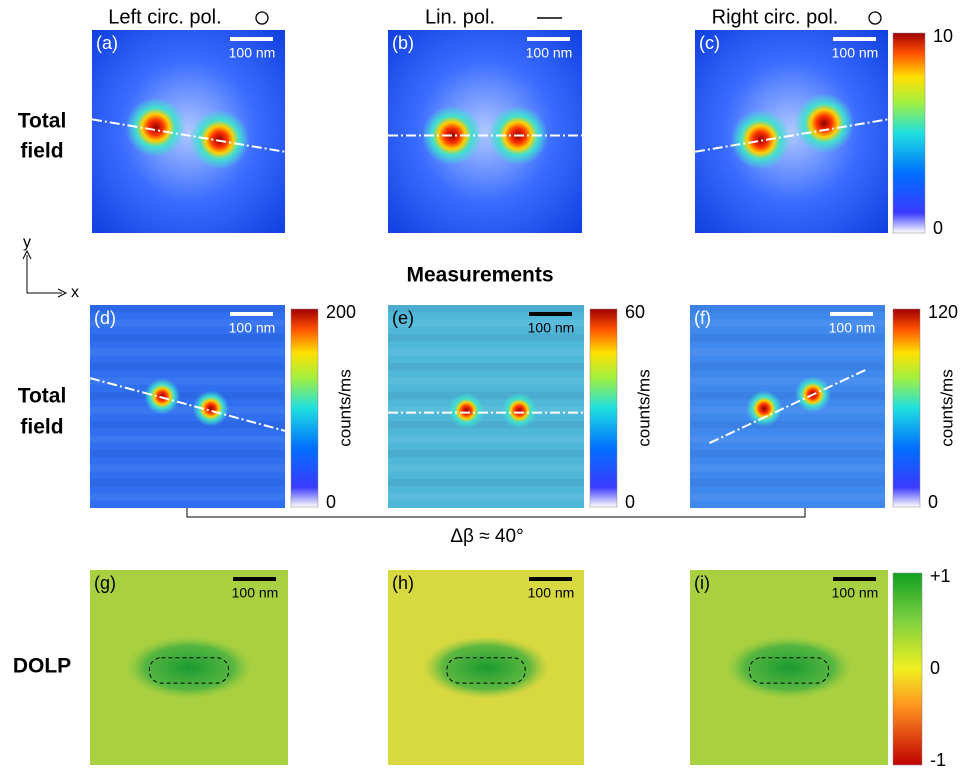 Image resolution: width=963 pixels, height=773 pixels. Describe the element at coordinates (635, 312) in the screenshot. I see `colorbar-tick-label: 60` at that location.